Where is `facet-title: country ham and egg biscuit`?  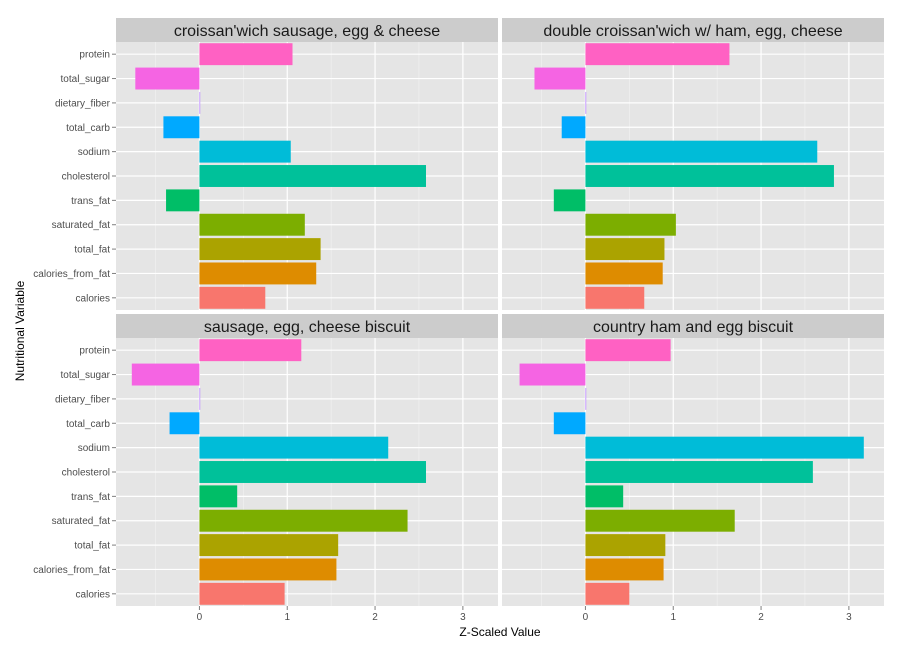 facet-title: country ham and egg biscuit is located at coordinates (693, 327).